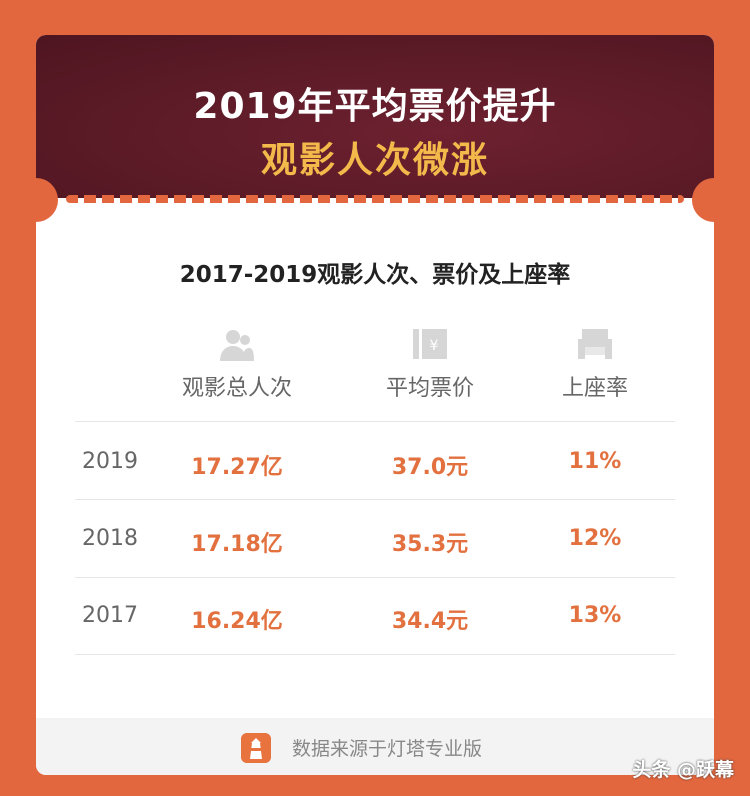 This screenshot has width=750, height=796. Describe the element at coordinates (594, 388) in the screenshot. I see `column-header-occupancy: 上座率` at that location.